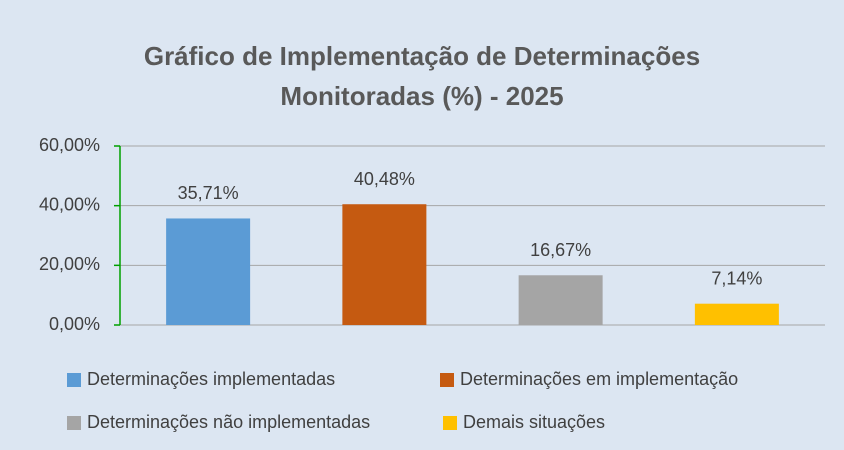 The width and height of the screenshot is (844, 450). Describe the element at coordinates (736, 278) in the screenshot. I see `data-label: 7,14%` at that location.